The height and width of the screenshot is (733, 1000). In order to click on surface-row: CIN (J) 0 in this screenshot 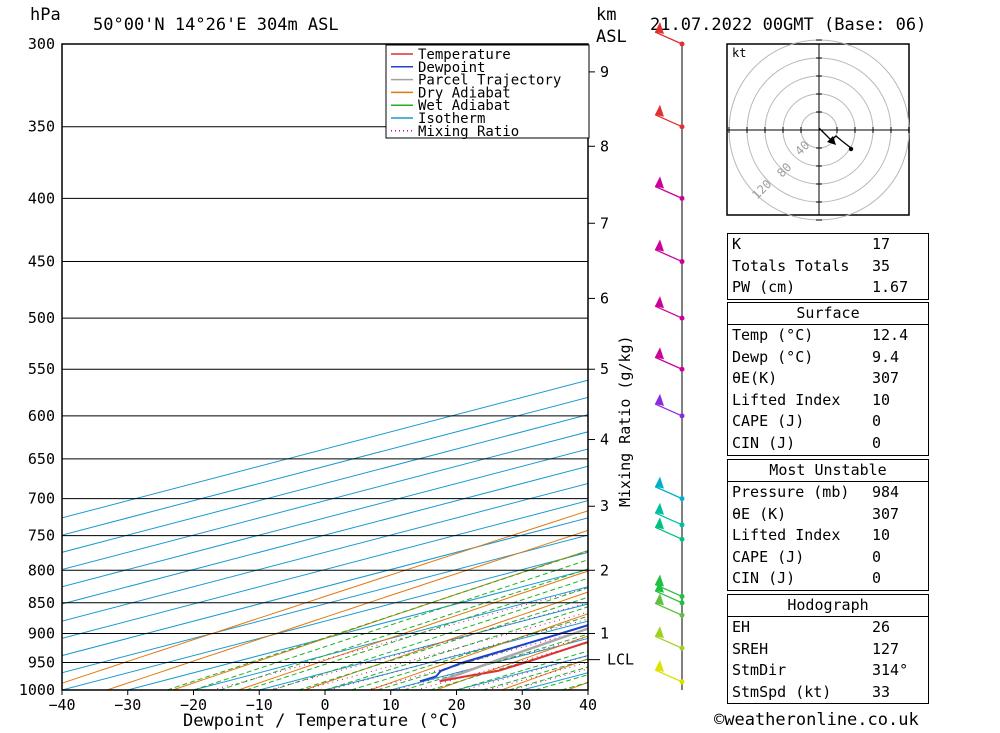, I will do `click(828, 444)`.